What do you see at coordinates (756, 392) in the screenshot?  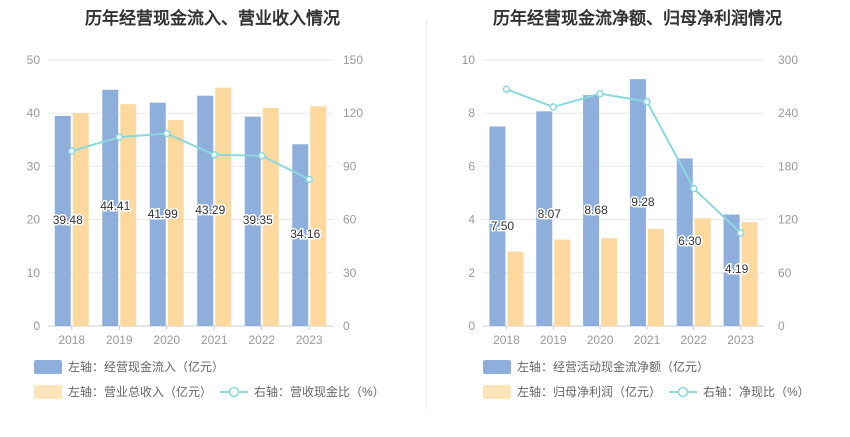 I see `right-legend-label3: 右轴：净现比（%）` at bounding box center [756, 392].